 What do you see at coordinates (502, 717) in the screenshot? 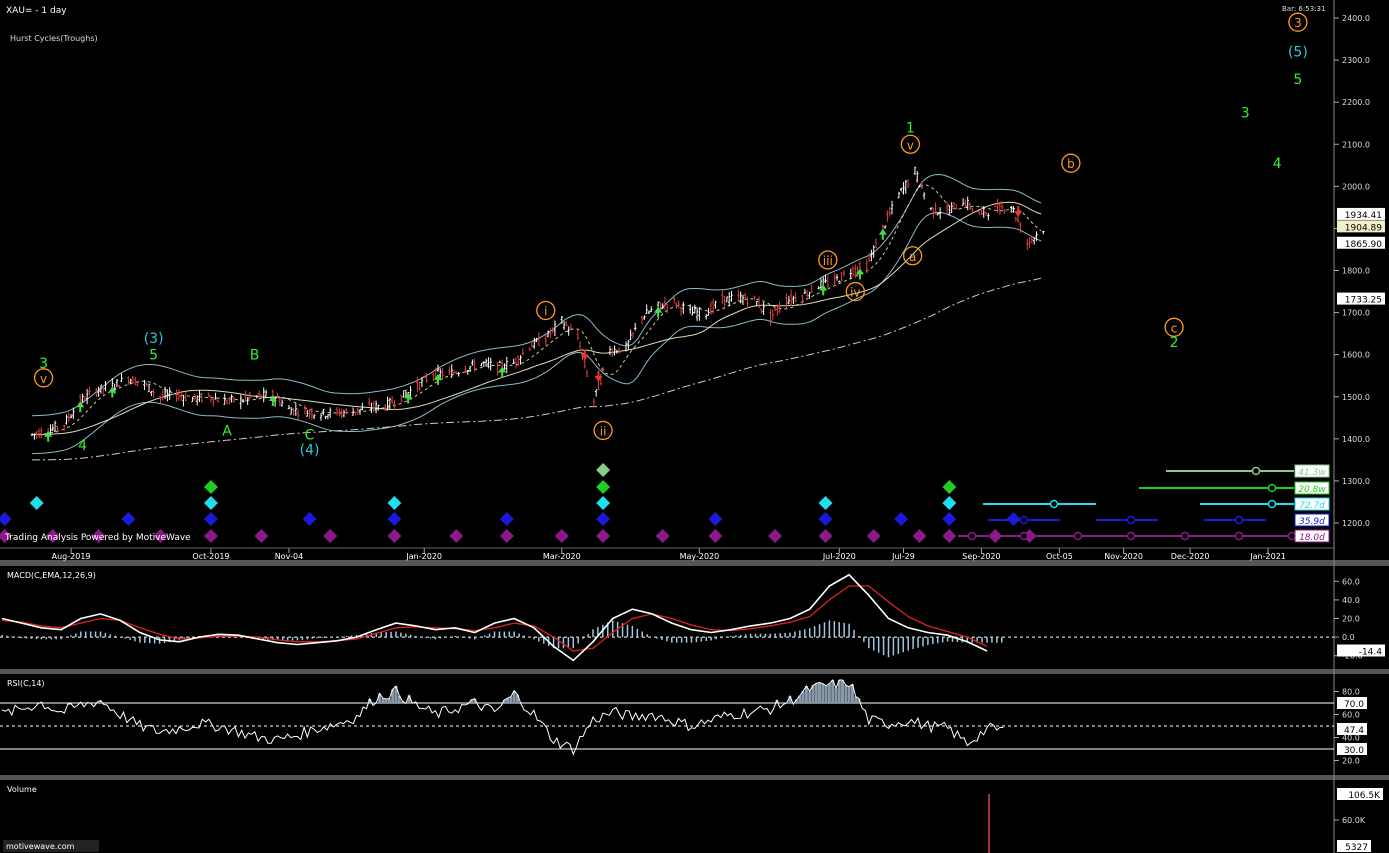
I see `rsi-line` at bounding box center [502, 717].